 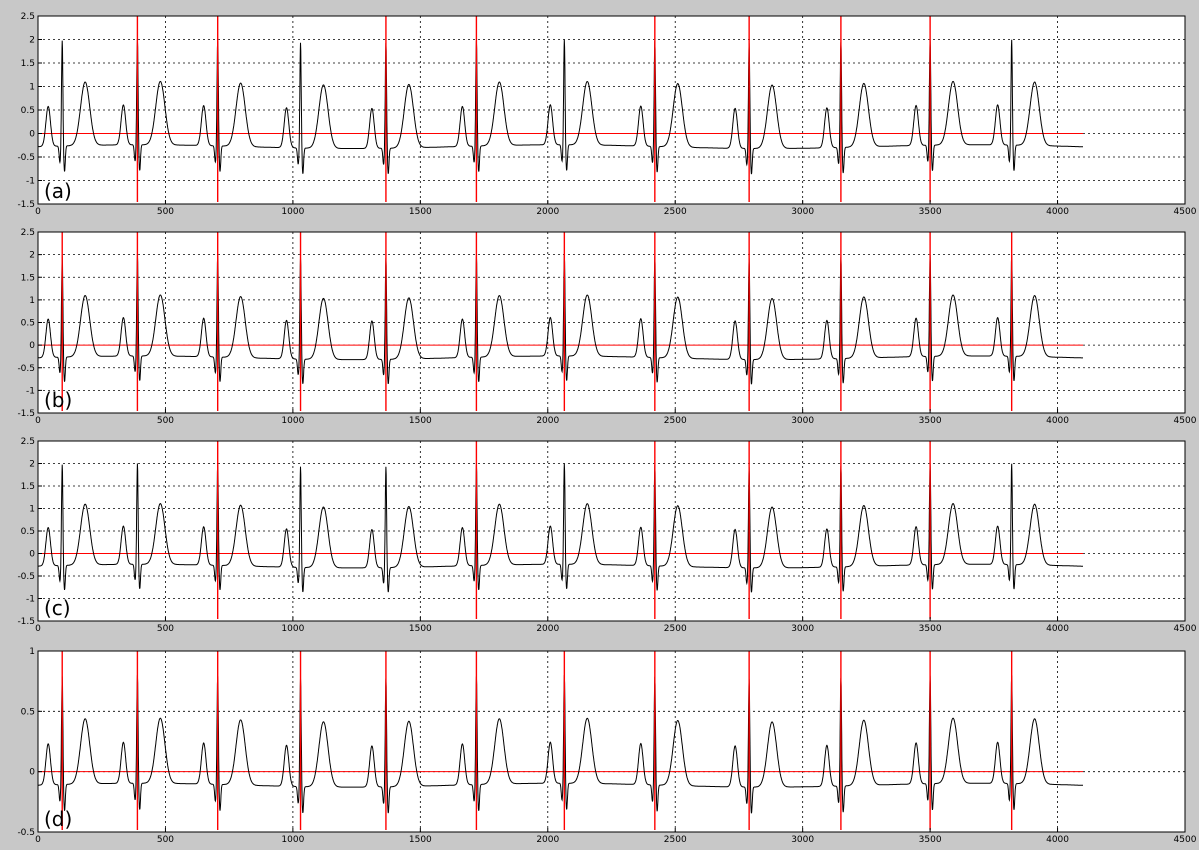 What do you see at coordinates (58, 400) in the screenshot?
I see `panel-label: (b)` at bounding box center [58, 400].